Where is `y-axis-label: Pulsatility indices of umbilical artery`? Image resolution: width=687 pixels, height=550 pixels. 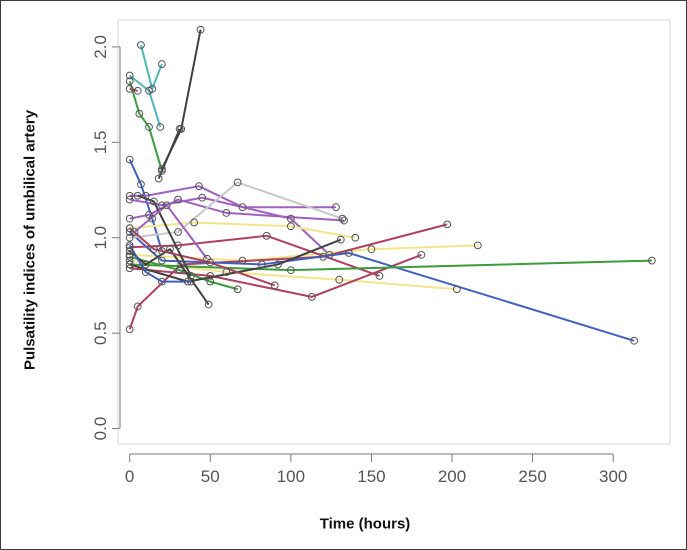 y-axis-label: Pulsatility indices of umbilical artery is located at coordinates (30, 240).